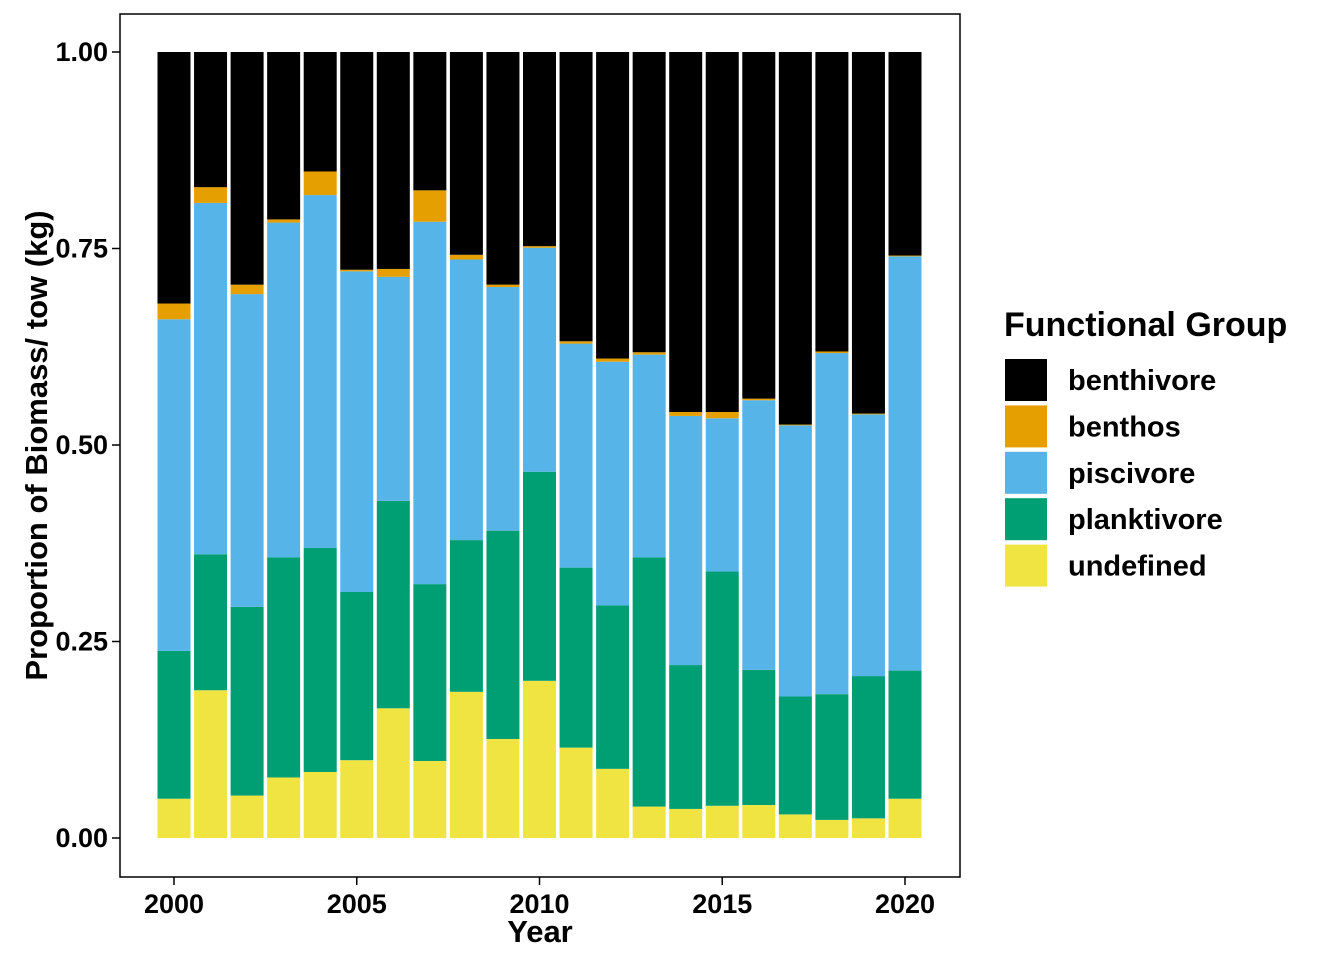  Describe the element at coordinates (174, 904) in the screenshot. I see `x-tick-label: 2000` at that location.